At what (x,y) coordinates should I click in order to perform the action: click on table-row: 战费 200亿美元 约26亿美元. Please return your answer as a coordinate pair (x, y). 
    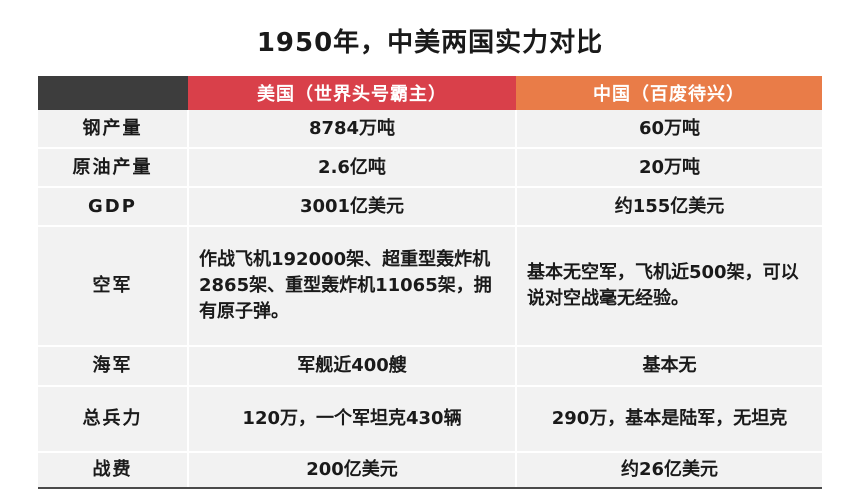
    Looking at the image, I should click on (430, 470).